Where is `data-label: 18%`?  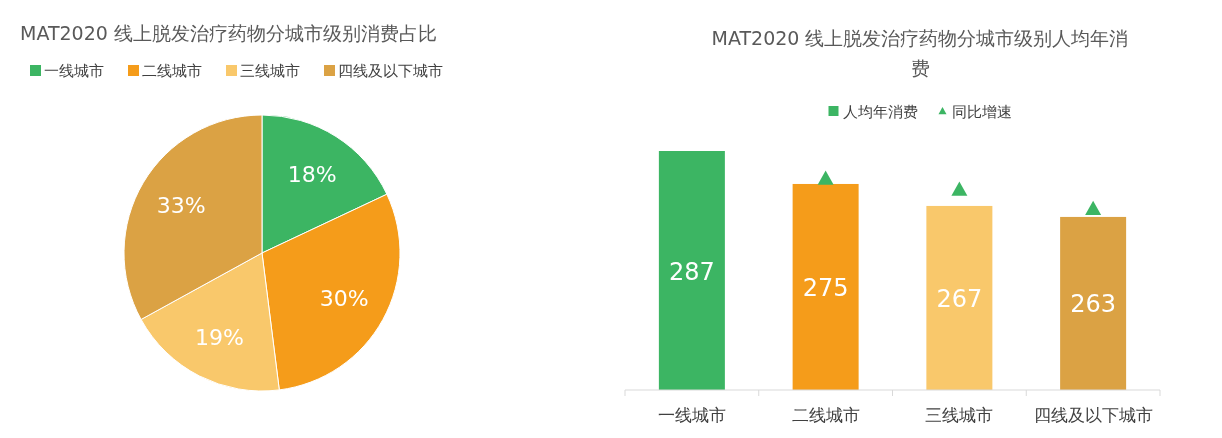 data-label: 18% is located at coordinates (312, 174).